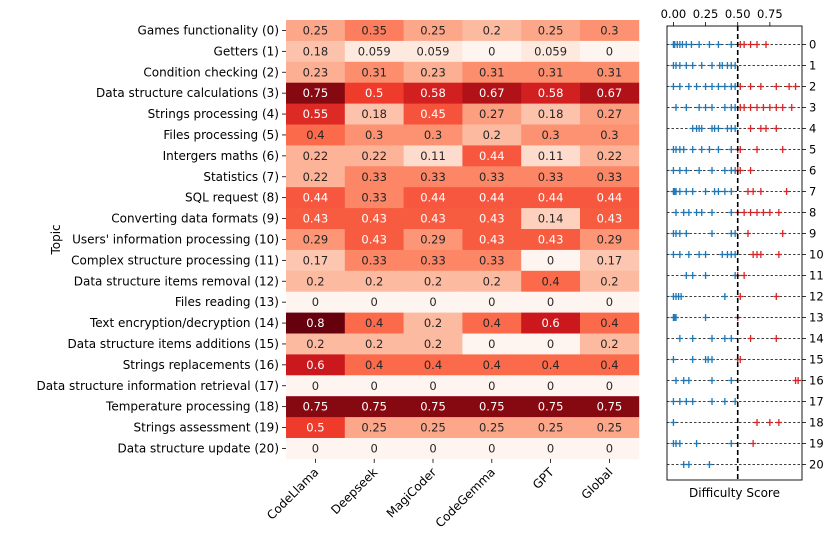 The width and height of the screenshot is (831, 551). What do you see at coordinates (492, 156) in the screenshot?
I see `heatmap-cell-value: 0.44` at bounding box center [492, 156].